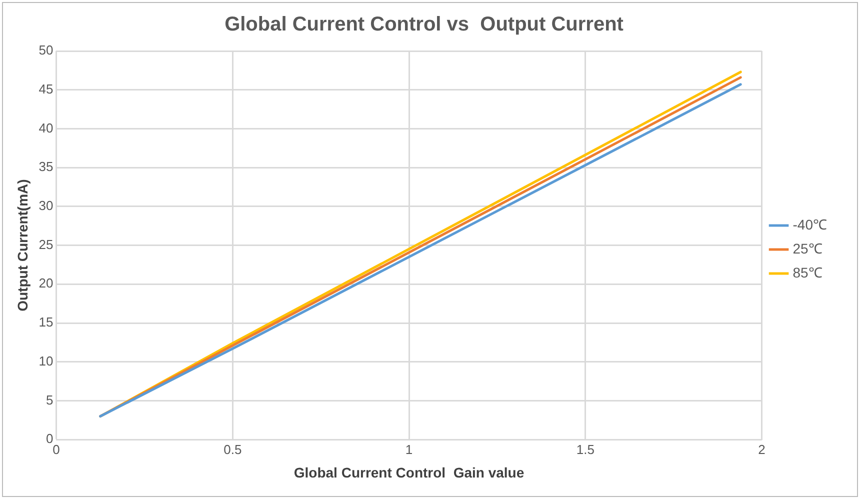 Image resolution: width=860 pixels, height=499 pixels. What do you see at coordinates (46, 206) in the screenshot?
I see `y-tick-label: 30` at bounding box center [46, 206].